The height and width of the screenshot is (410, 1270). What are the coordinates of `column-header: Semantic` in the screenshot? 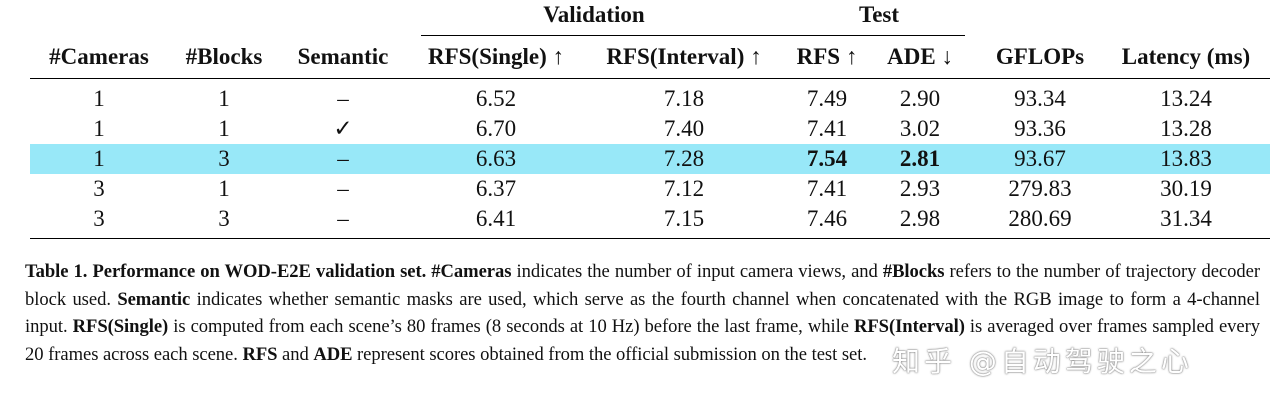 It's located at (343, 56).